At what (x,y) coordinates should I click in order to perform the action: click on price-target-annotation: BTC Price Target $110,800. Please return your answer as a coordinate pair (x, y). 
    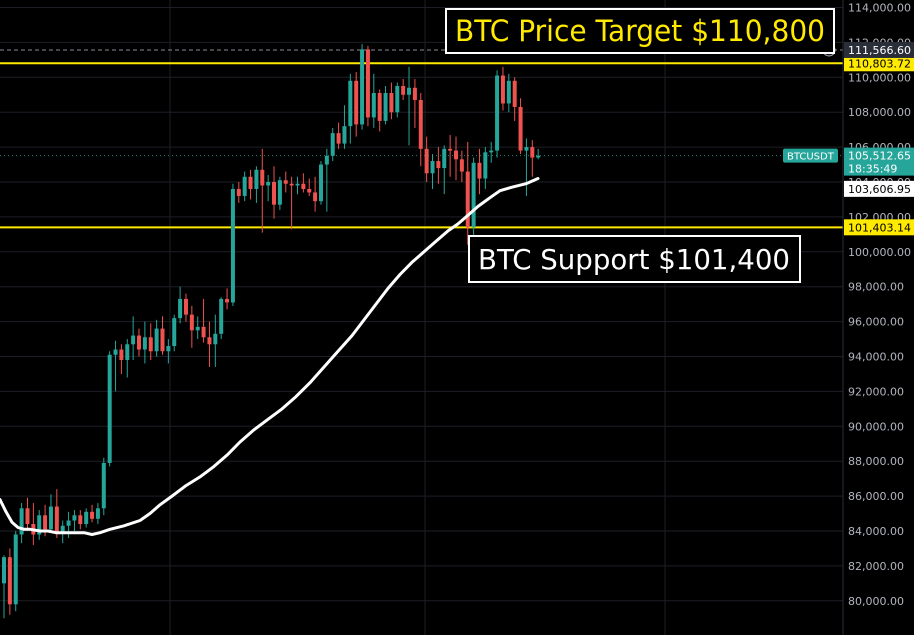
    Looking at the image, I should click on (640, 31).